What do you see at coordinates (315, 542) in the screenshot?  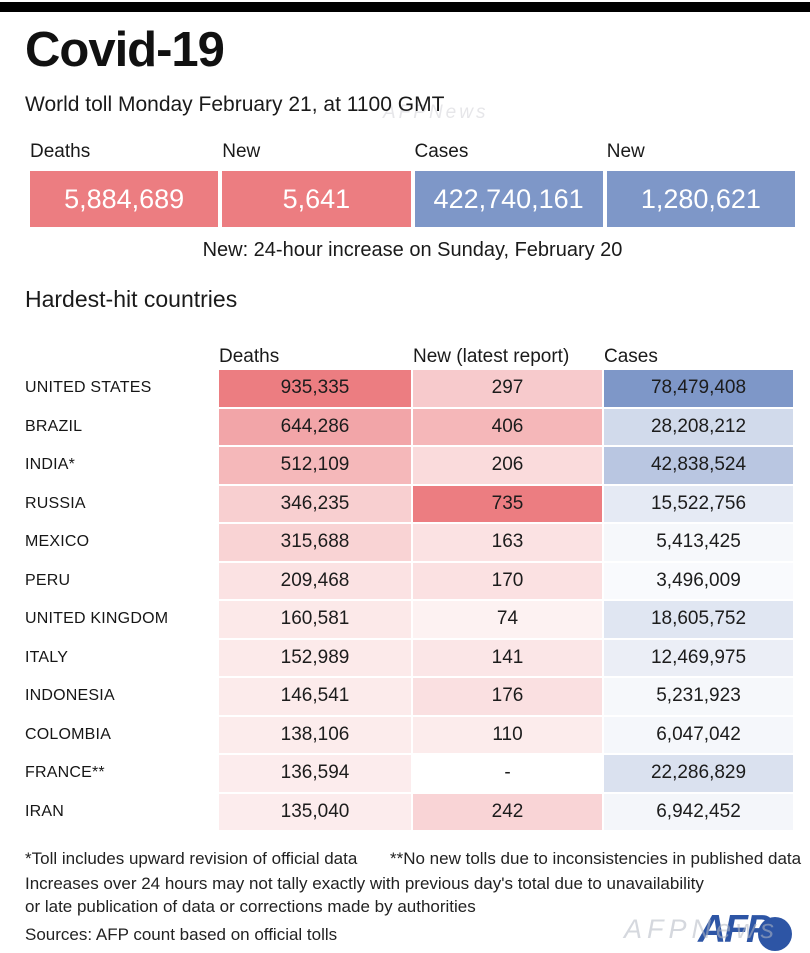 I see `deaths-cell: 315,688` at bounding box center [315, 542].